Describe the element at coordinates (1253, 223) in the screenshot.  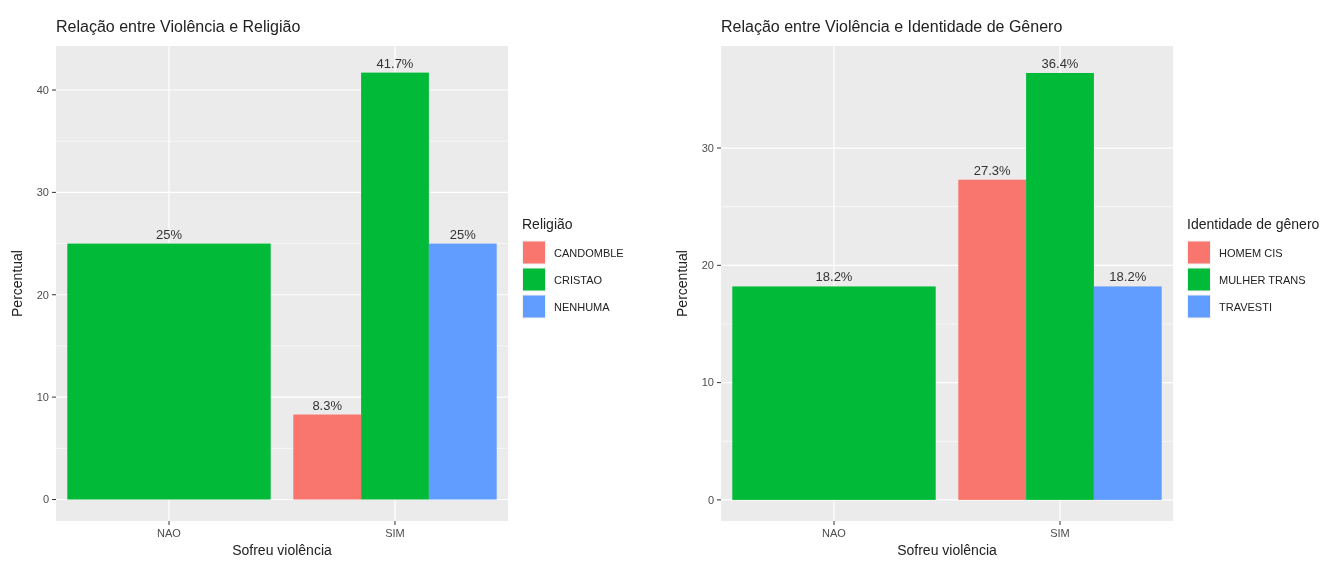
I see `legend-title: Identidade de gênero` at that location.